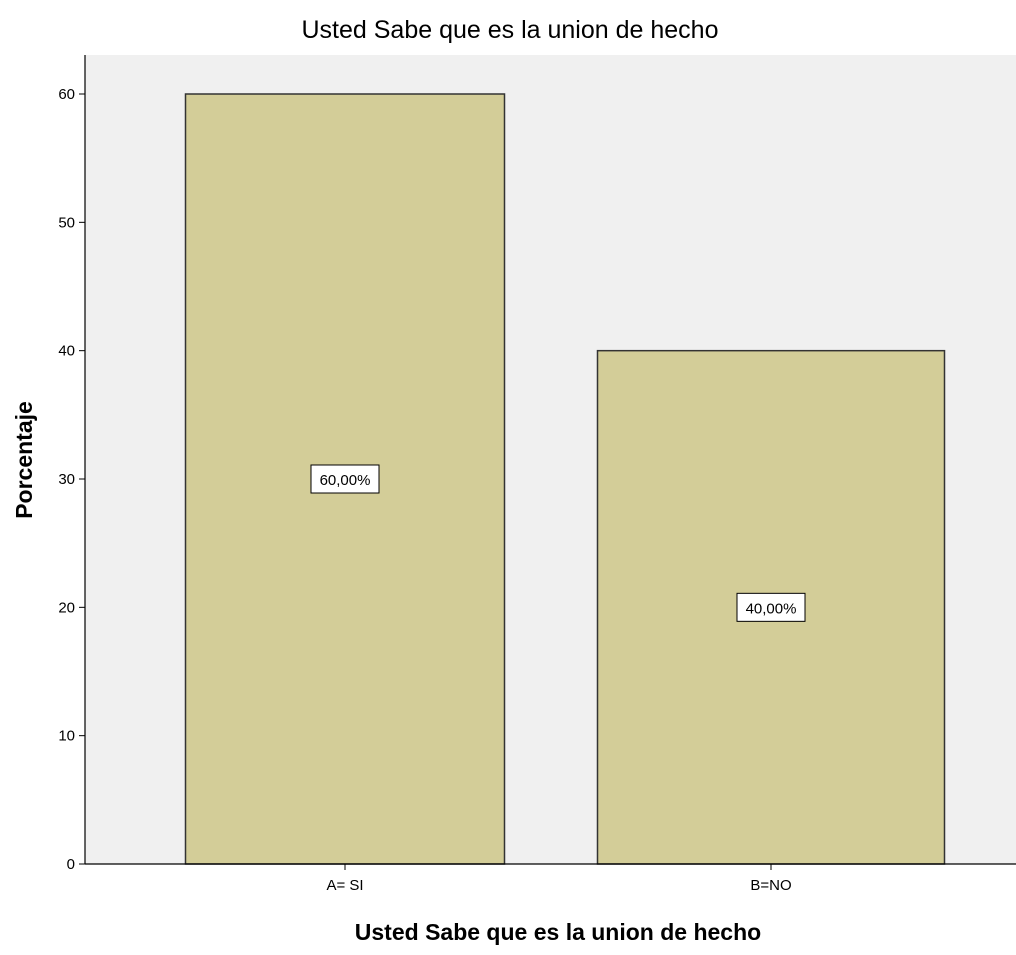  What do you see at coordinates (66, 736) in the screenshot?
I see `y-tick-label: 10` at bounding box center [66, 736].